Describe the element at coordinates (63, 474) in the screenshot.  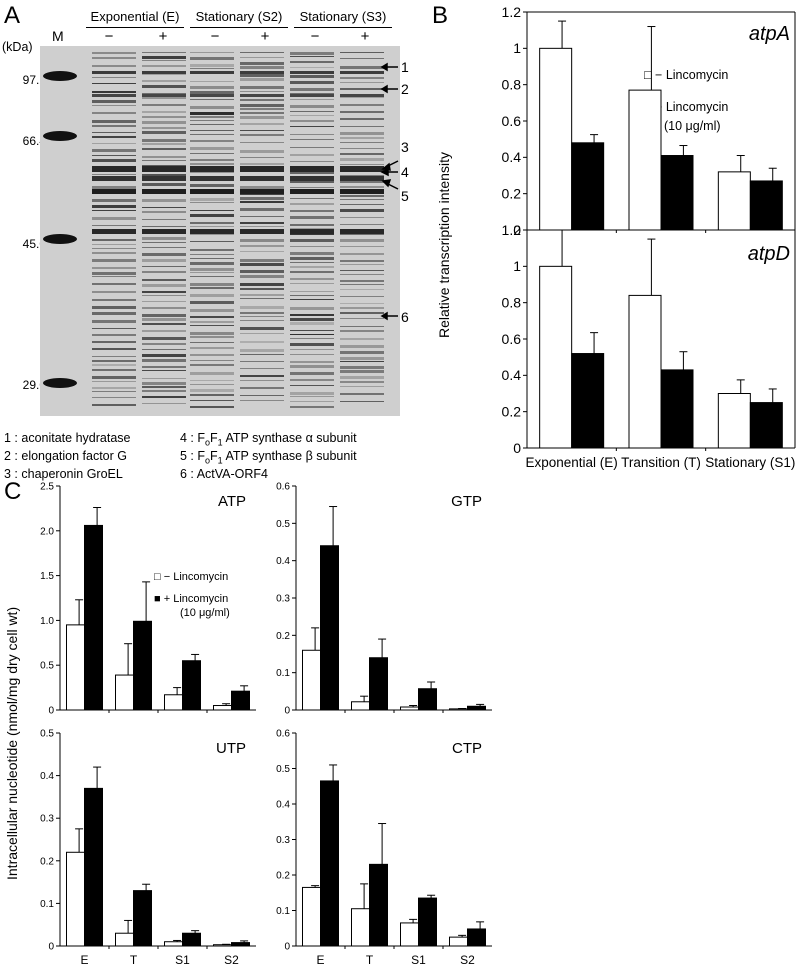
I see `protein-legend-3: 3 : chaperonin GroEL` at that location.